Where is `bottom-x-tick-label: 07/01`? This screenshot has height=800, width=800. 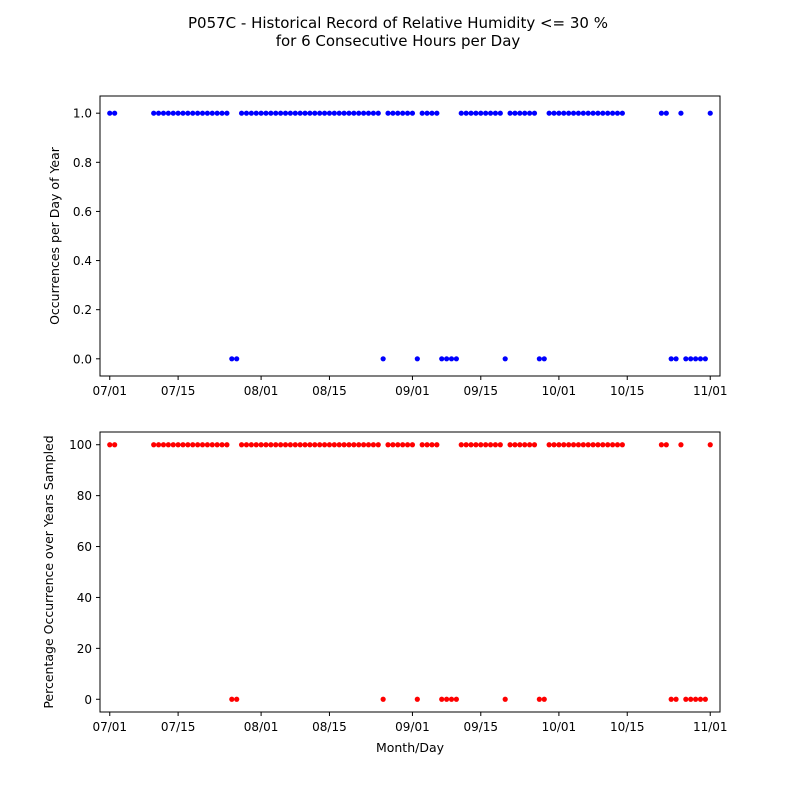 bottom-x-tick-label: 07/01 is located at coordinates (109, 727).